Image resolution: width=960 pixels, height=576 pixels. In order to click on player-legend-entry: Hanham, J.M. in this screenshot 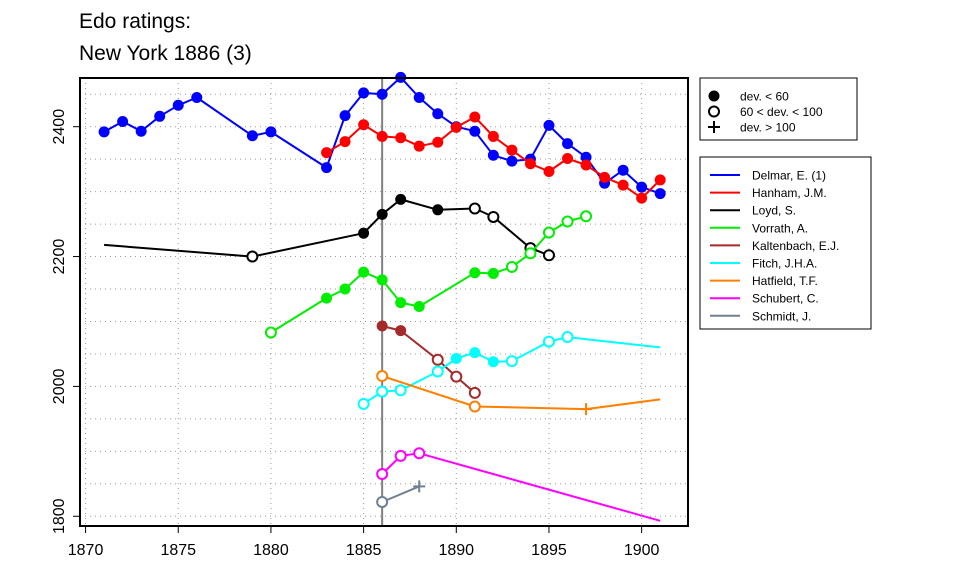, I will do `click(768, 193)`.